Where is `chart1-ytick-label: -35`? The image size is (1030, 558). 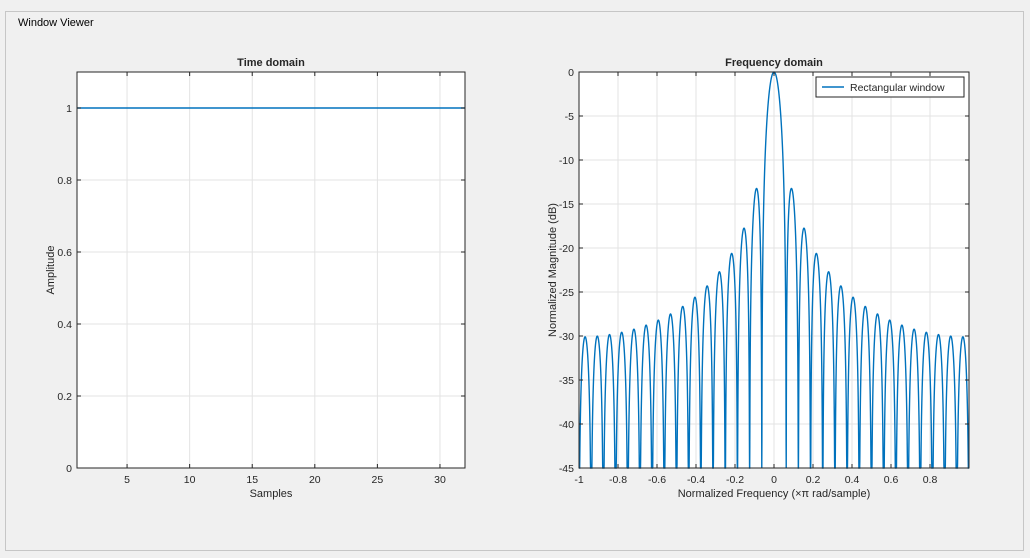
chart1-ytick-label: -35 is located at coordinates (566, 381).